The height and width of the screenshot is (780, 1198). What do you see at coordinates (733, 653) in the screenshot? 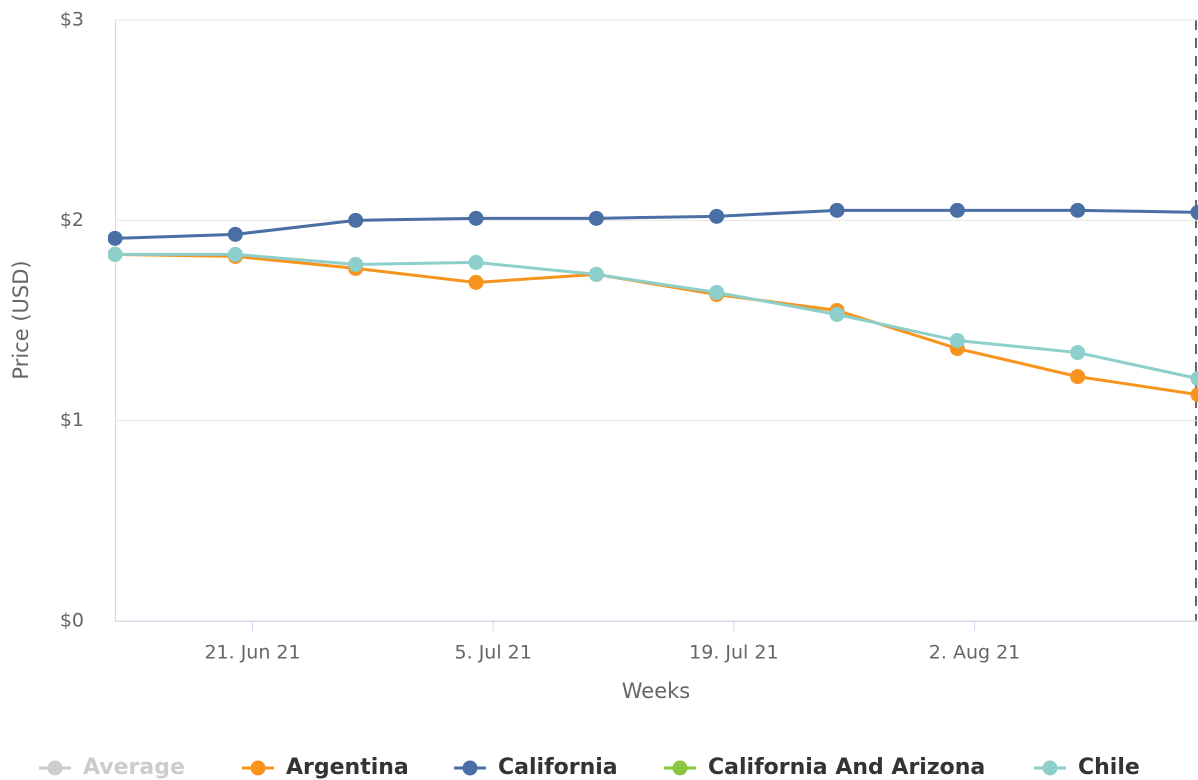
I see `x-tick-label: 19. Jul 21` at bounding box center [733, 653].